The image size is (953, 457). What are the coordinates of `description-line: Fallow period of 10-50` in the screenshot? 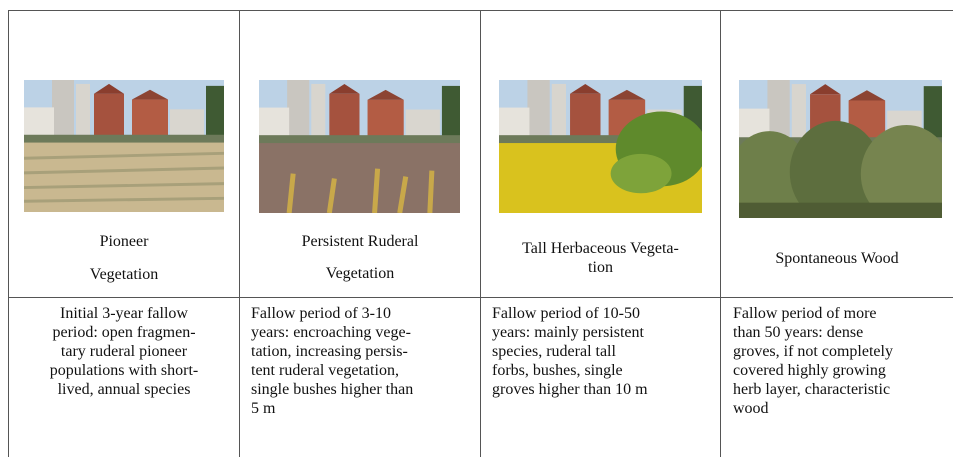 It's located at (566, 313).